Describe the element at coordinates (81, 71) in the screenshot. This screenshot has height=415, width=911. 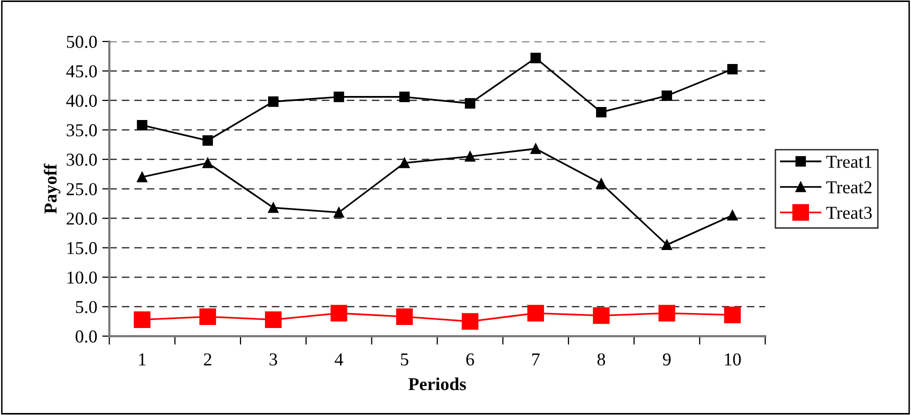
I see `y-tick-label: 45.0` at that location.